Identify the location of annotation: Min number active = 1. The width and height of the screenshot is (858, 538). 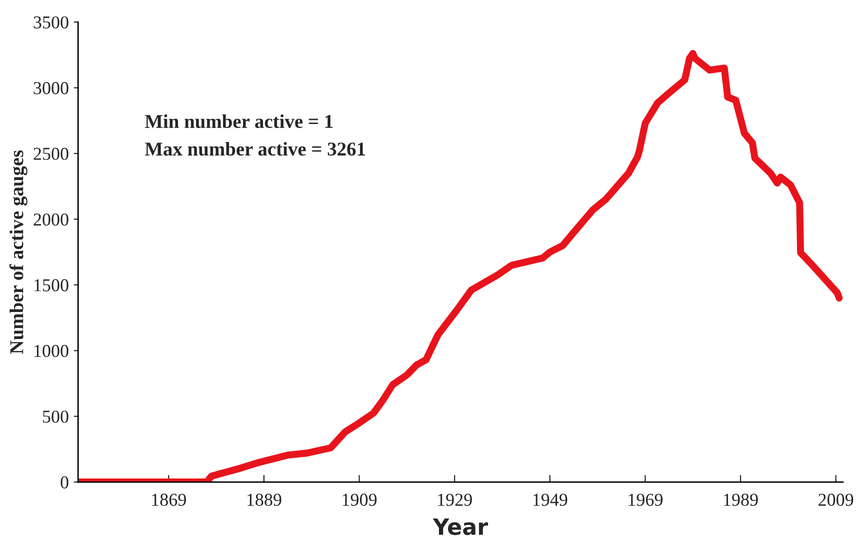
(238, 121).